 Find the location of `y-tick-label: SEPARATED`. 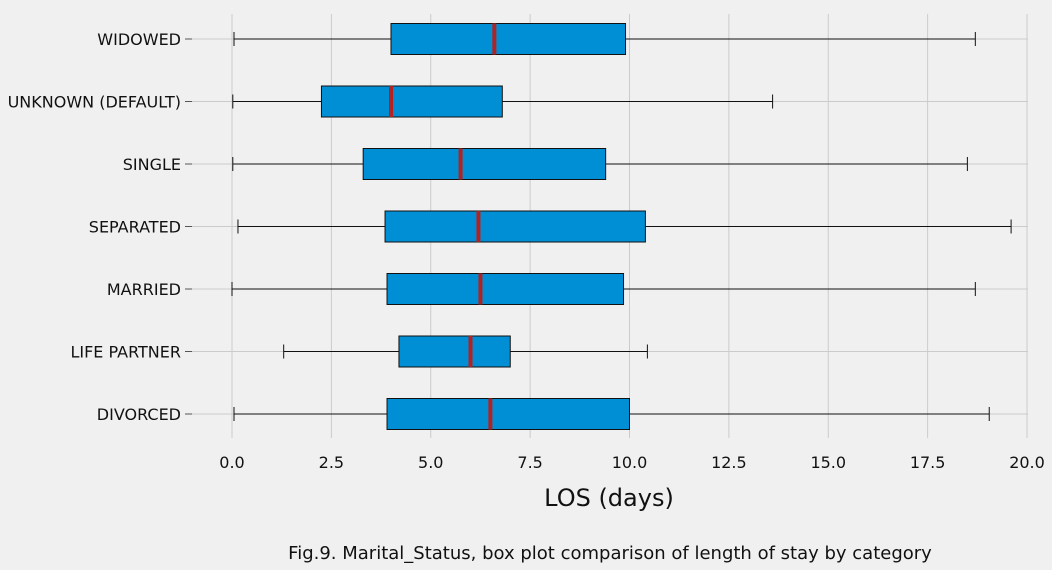

y-tick-label: SEPARATED is located at coordinates (135, 227).